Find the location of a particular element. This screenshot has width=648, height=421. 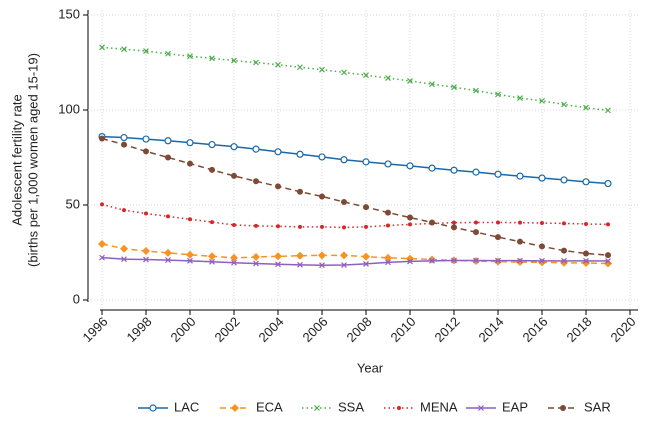

y-tick-label: 50 is located at coordinates (73, 203).